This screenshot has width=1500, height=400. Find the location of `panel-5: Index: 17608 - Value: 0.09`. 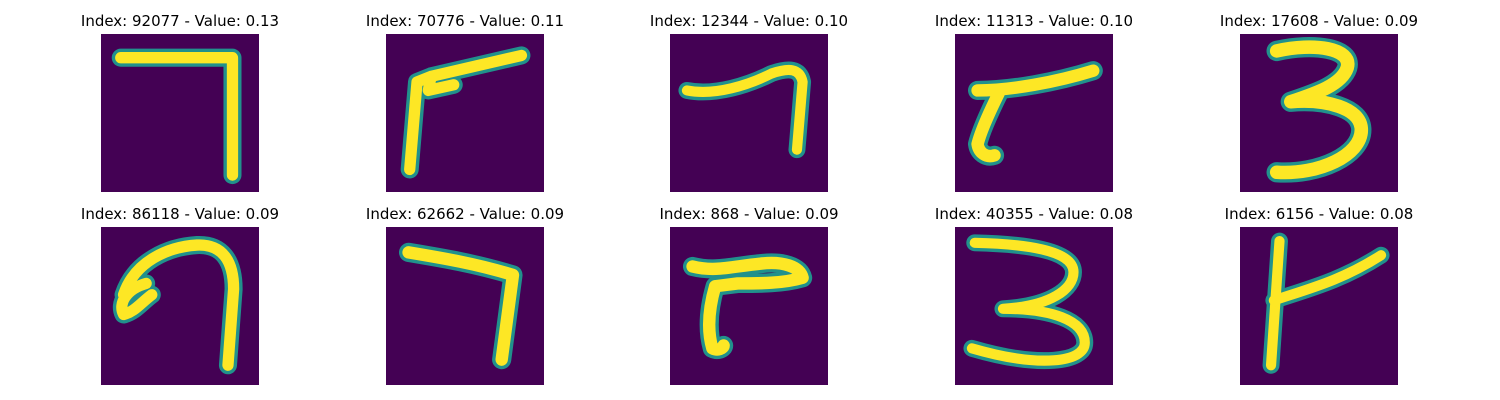

panel-5: Index: 17608 - Value: 0.09 is located at coordinates (1319, 107).